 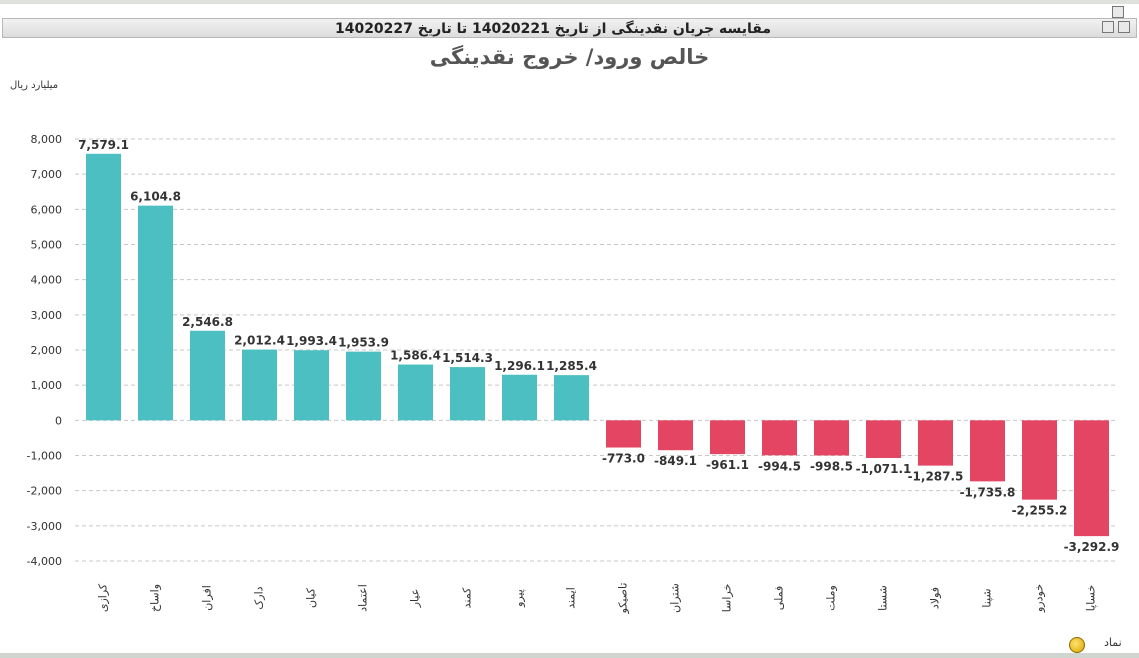 What do you see at coordinates (519, 366) in the screenshot?
I see `bar-value-label: 1,296.1` at bounding box center [519, 366].